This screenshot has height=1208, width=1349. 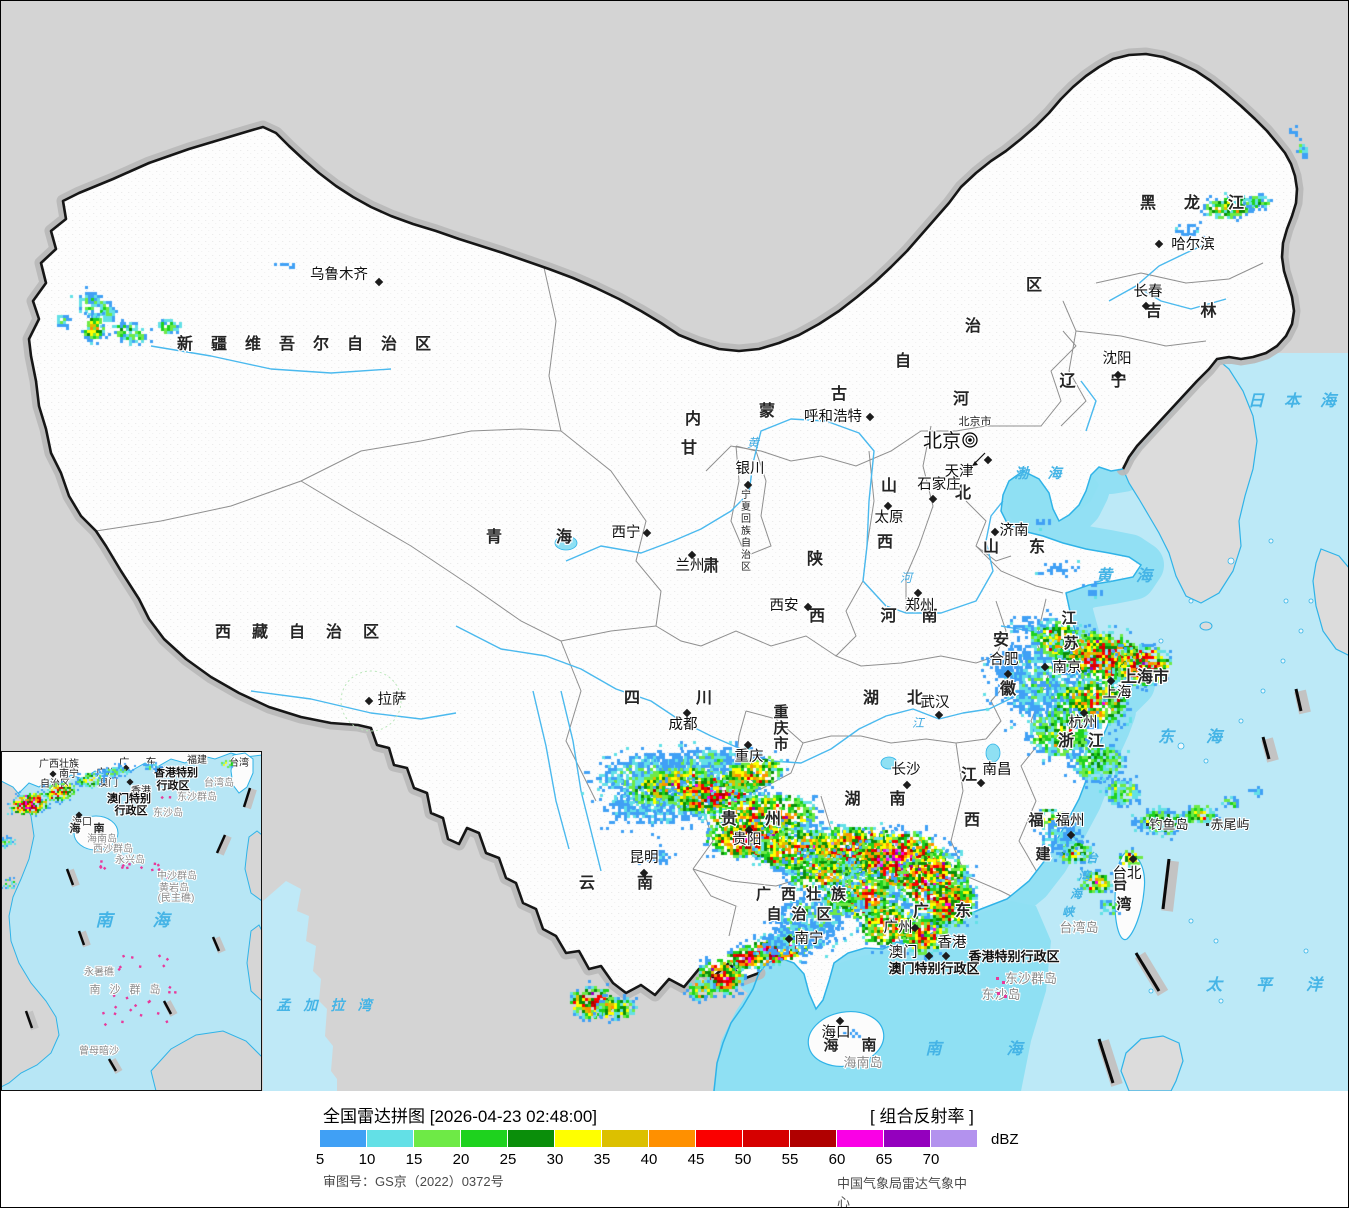 What do you see at coordinates (284, 1005) in the screenshot?
I see `map-label: 孟` at bounding box center [284, 1005].